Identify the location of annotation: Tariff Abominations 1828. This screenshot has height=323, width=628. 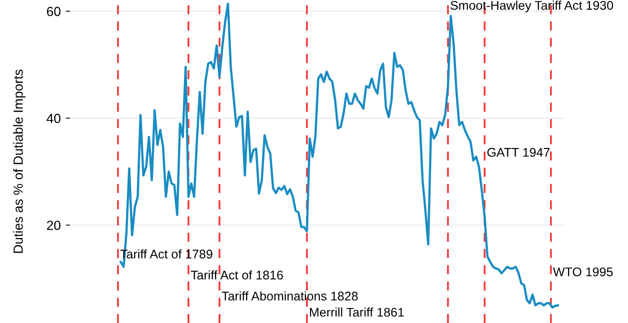
(290, 296).